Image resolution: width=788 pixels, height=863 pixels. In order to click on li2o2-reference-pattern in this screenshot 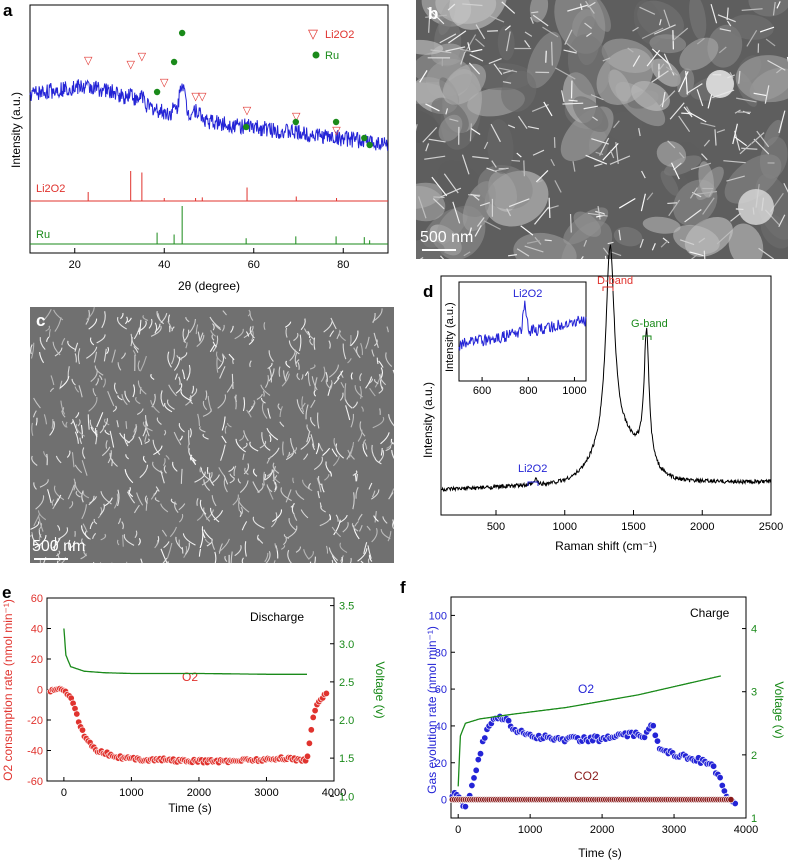, I will do `click(209, 186)`.